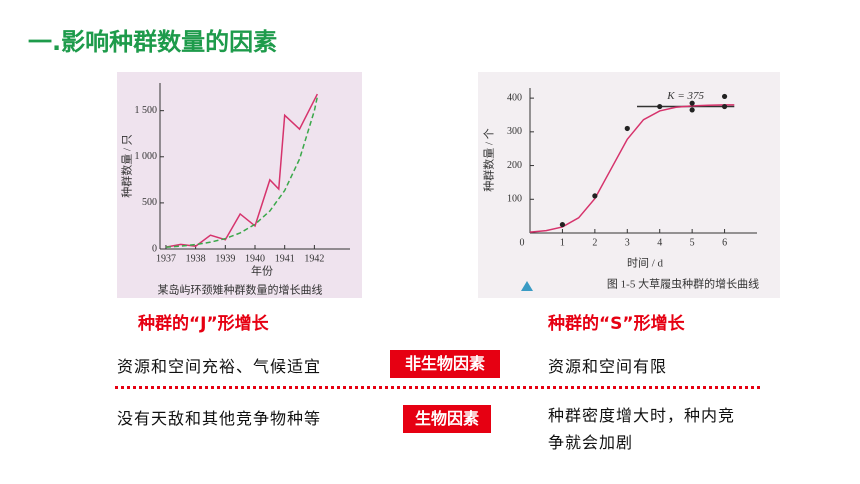  What do you see at coordinates (514, 97) in the screenshot?
I see `y-tick-label: 400` at bounding box center [514, 97].